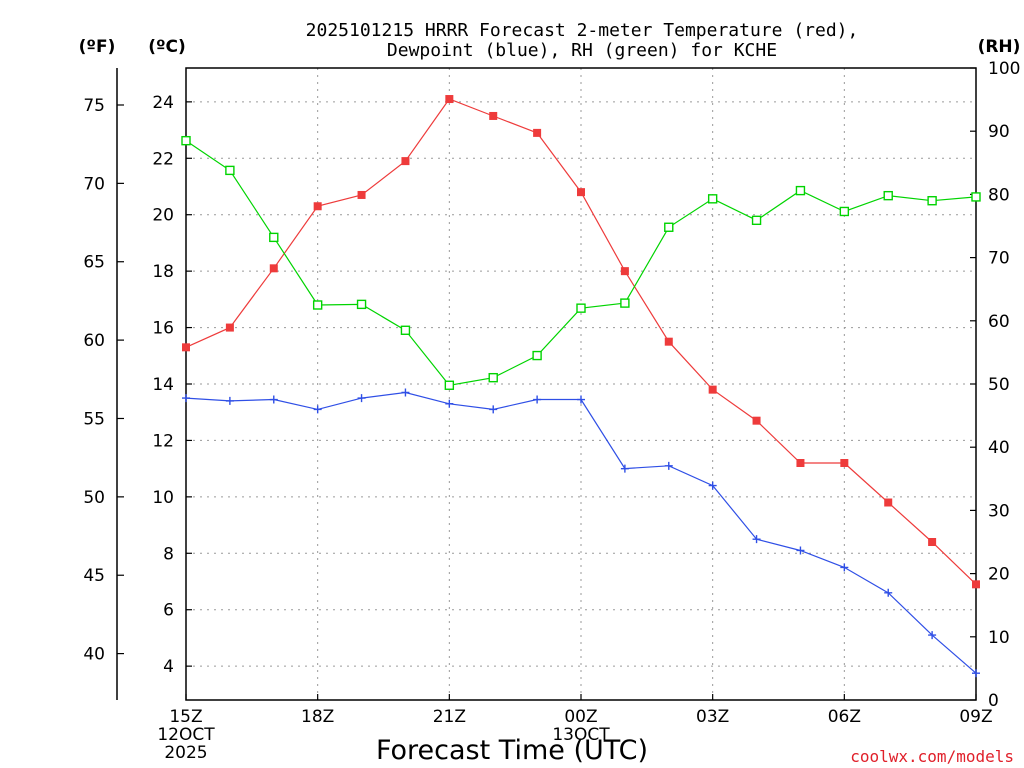 This screenshot has height=768, width=1024. I want to click on celsius-tick-label: 16, so click(163, 329).